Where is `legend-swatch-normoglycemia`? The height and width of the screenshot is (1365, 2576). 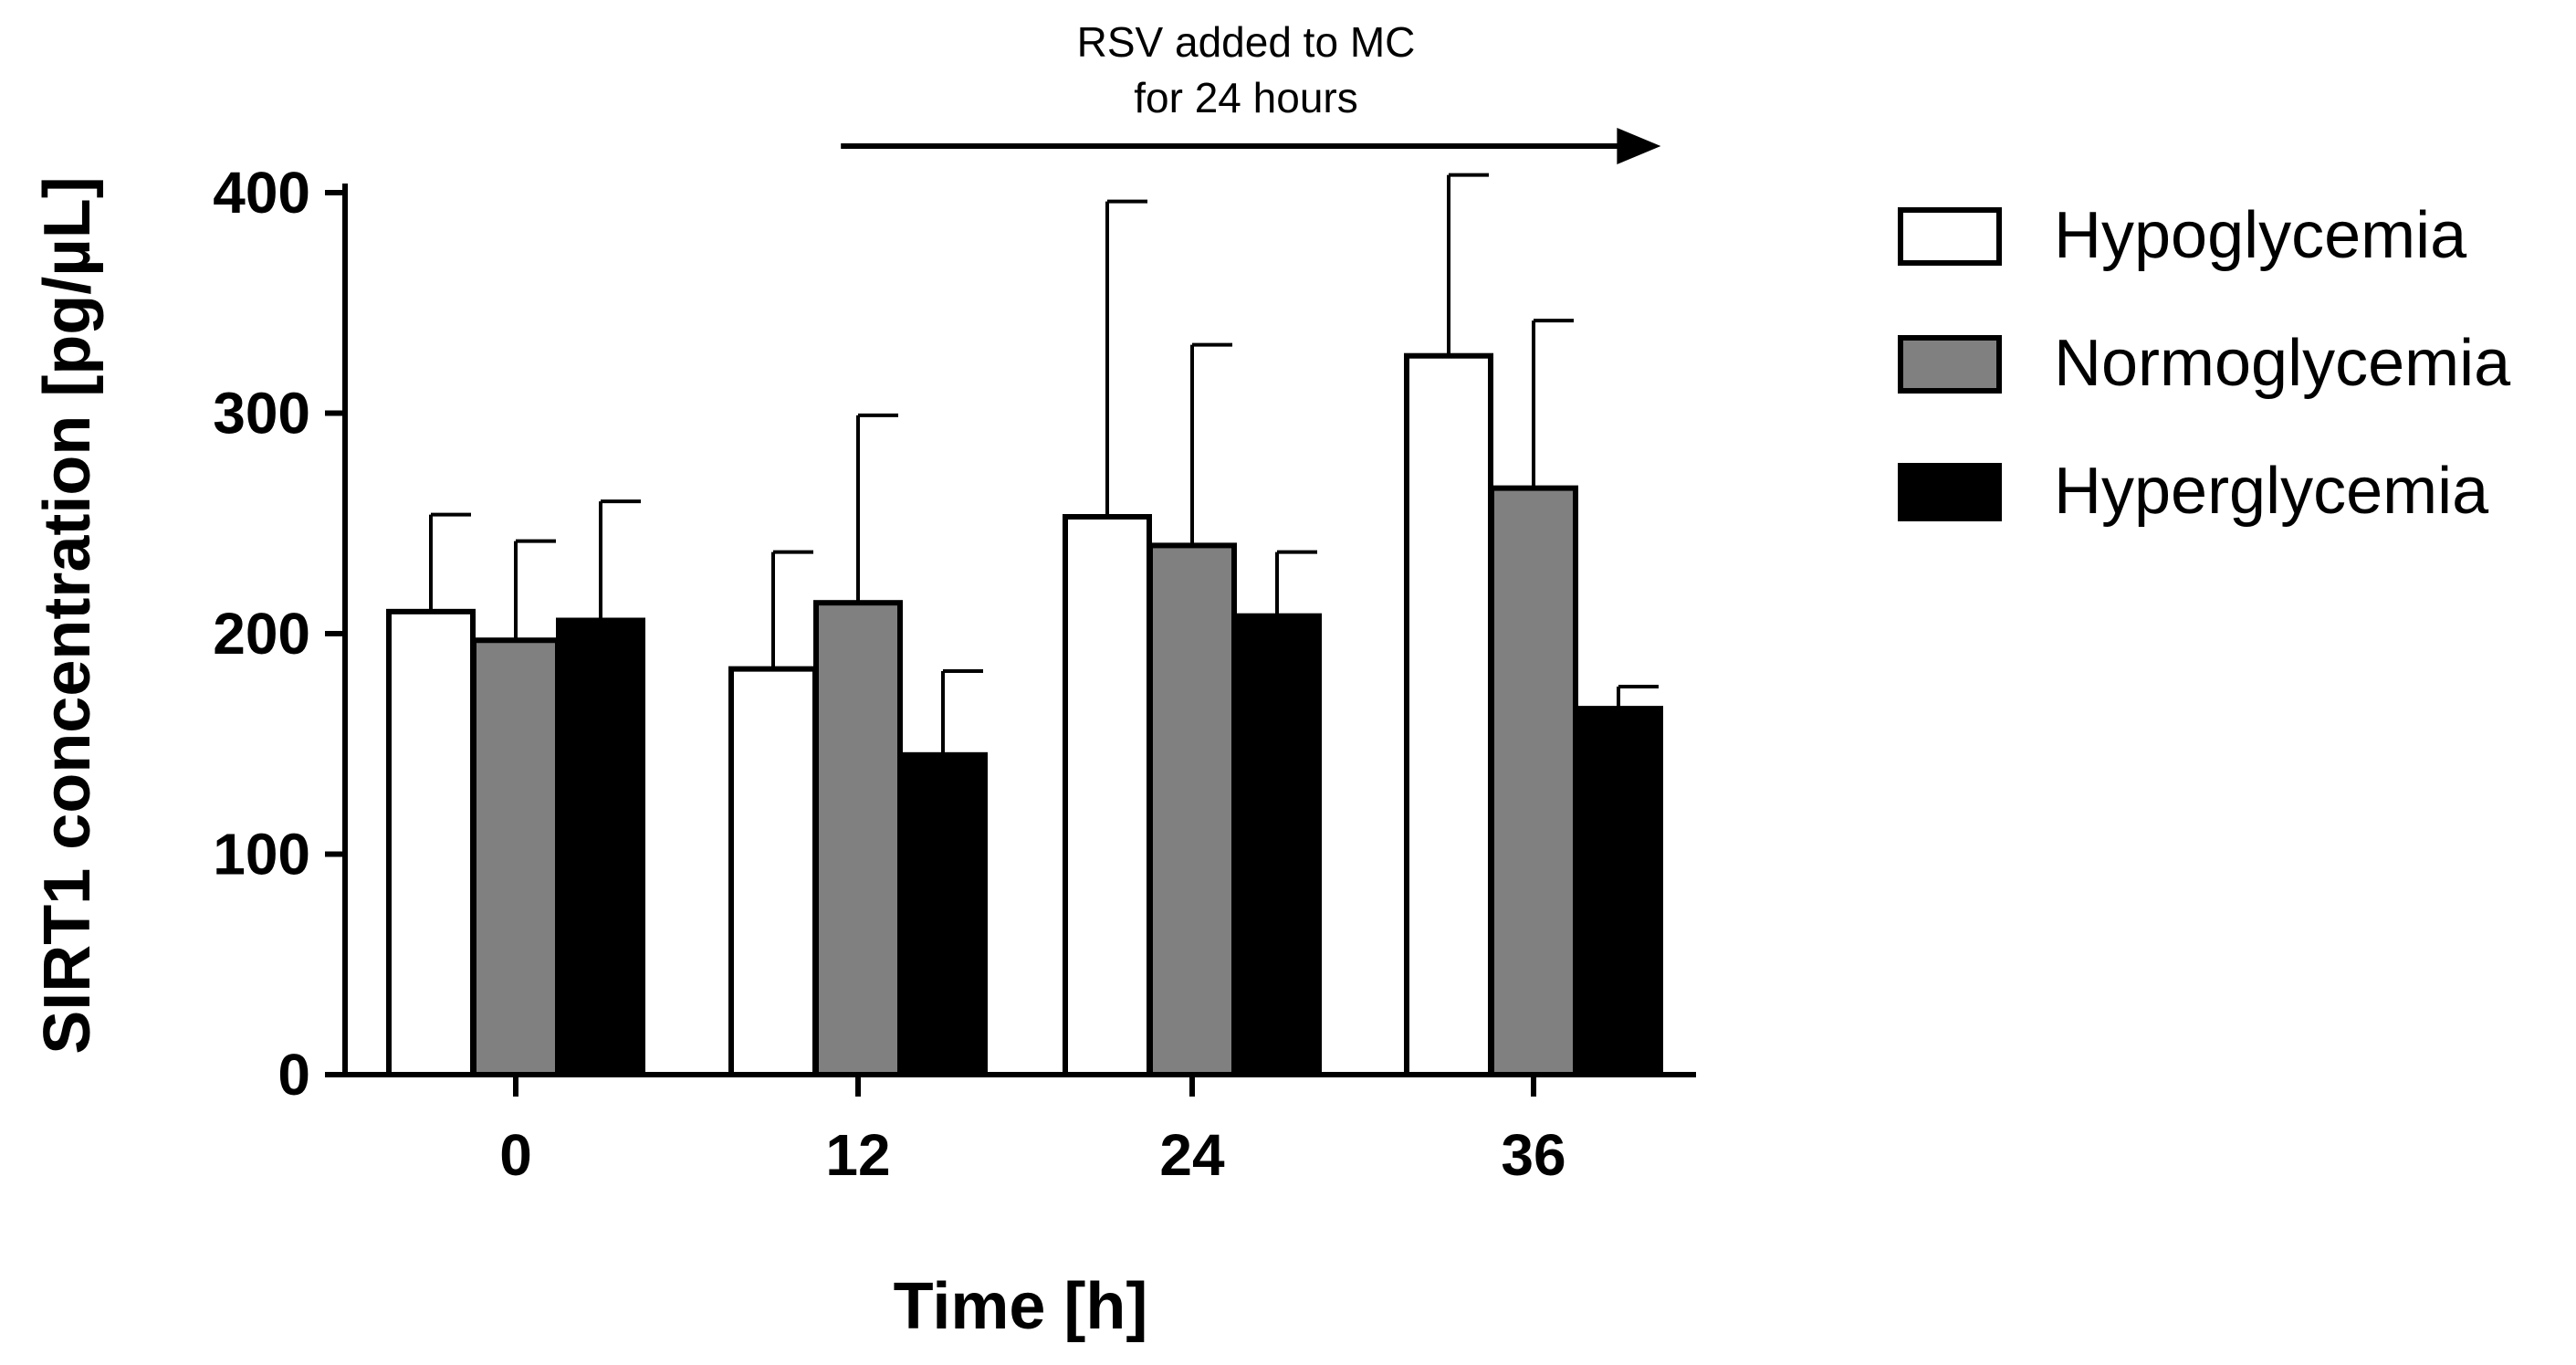 legend-swatch-normoglycemia is located at coordinates (1950, 365).